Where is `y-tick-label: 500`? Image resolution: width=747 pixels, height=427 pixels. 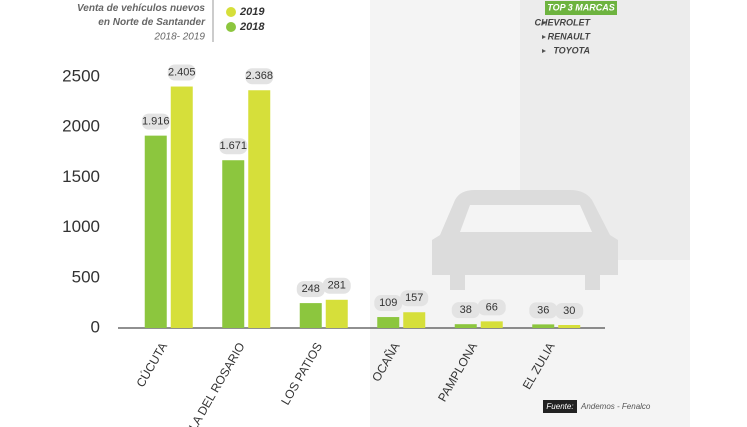
y-tick-label: 500 is located at coordinates (86, 276).